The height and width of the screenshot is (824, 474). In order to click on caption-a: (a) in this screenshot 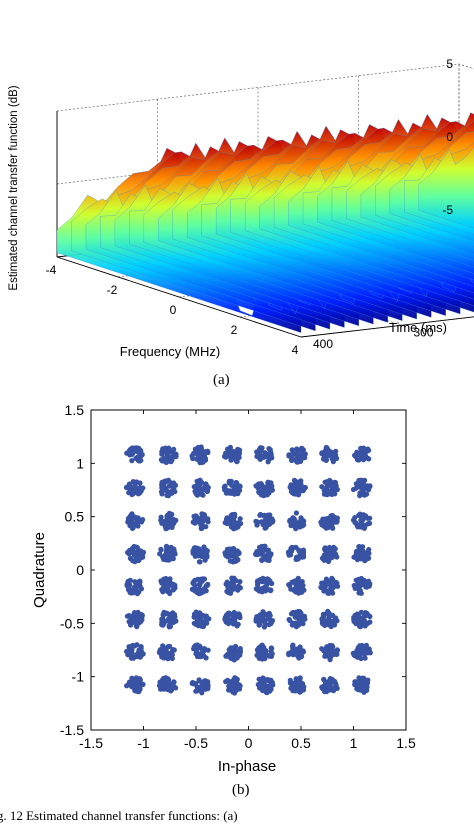, I will do `click(221, 380)`.